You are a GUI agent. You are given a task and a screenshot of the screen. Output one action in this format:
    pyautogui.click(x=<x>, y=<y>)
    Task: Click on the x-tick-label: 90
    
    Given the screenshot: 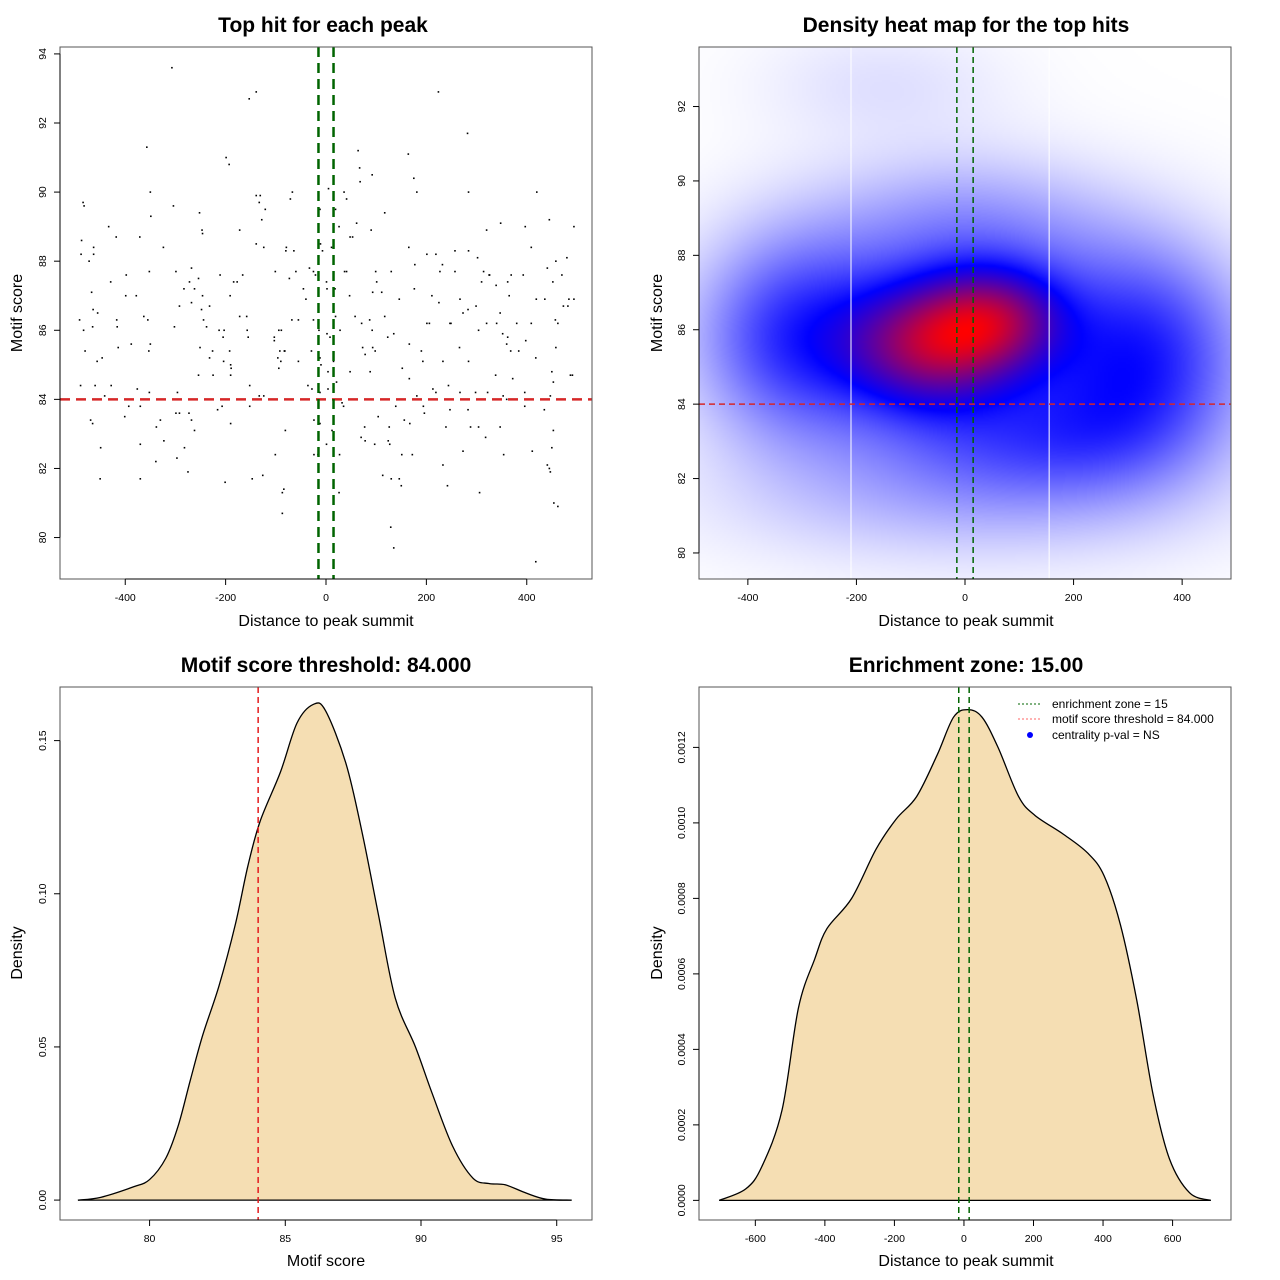 What is the action you would take?
    pyautogui.click(x=421, y=1239)
    